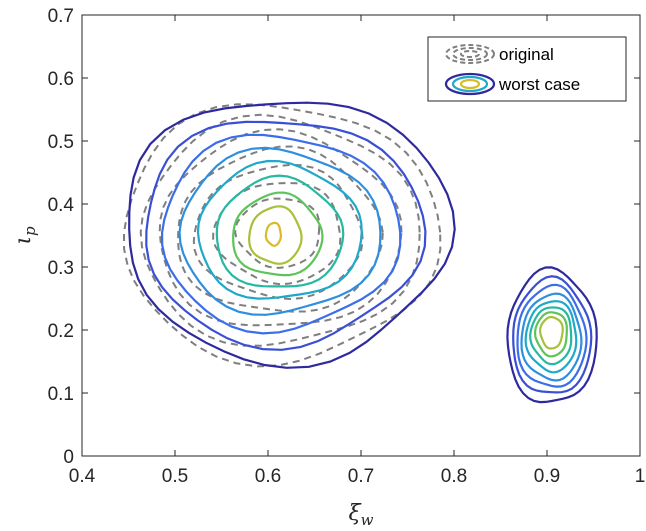 The height and width of the screenshot is (531, 646). I want to click on y-tick-label-3: 0.3, so click(61, 268).